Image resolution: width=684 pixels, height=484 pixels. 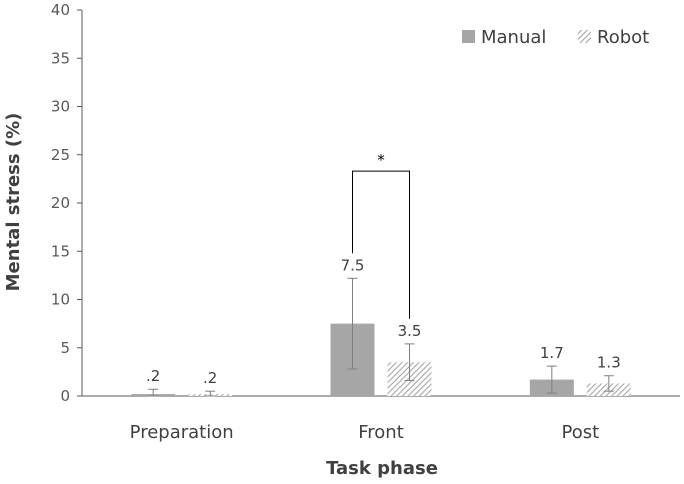 What do you see at coordinates (584, 36) in the screenshot?
I see `legend-swatch-robot` at bounding box center [584, 36].